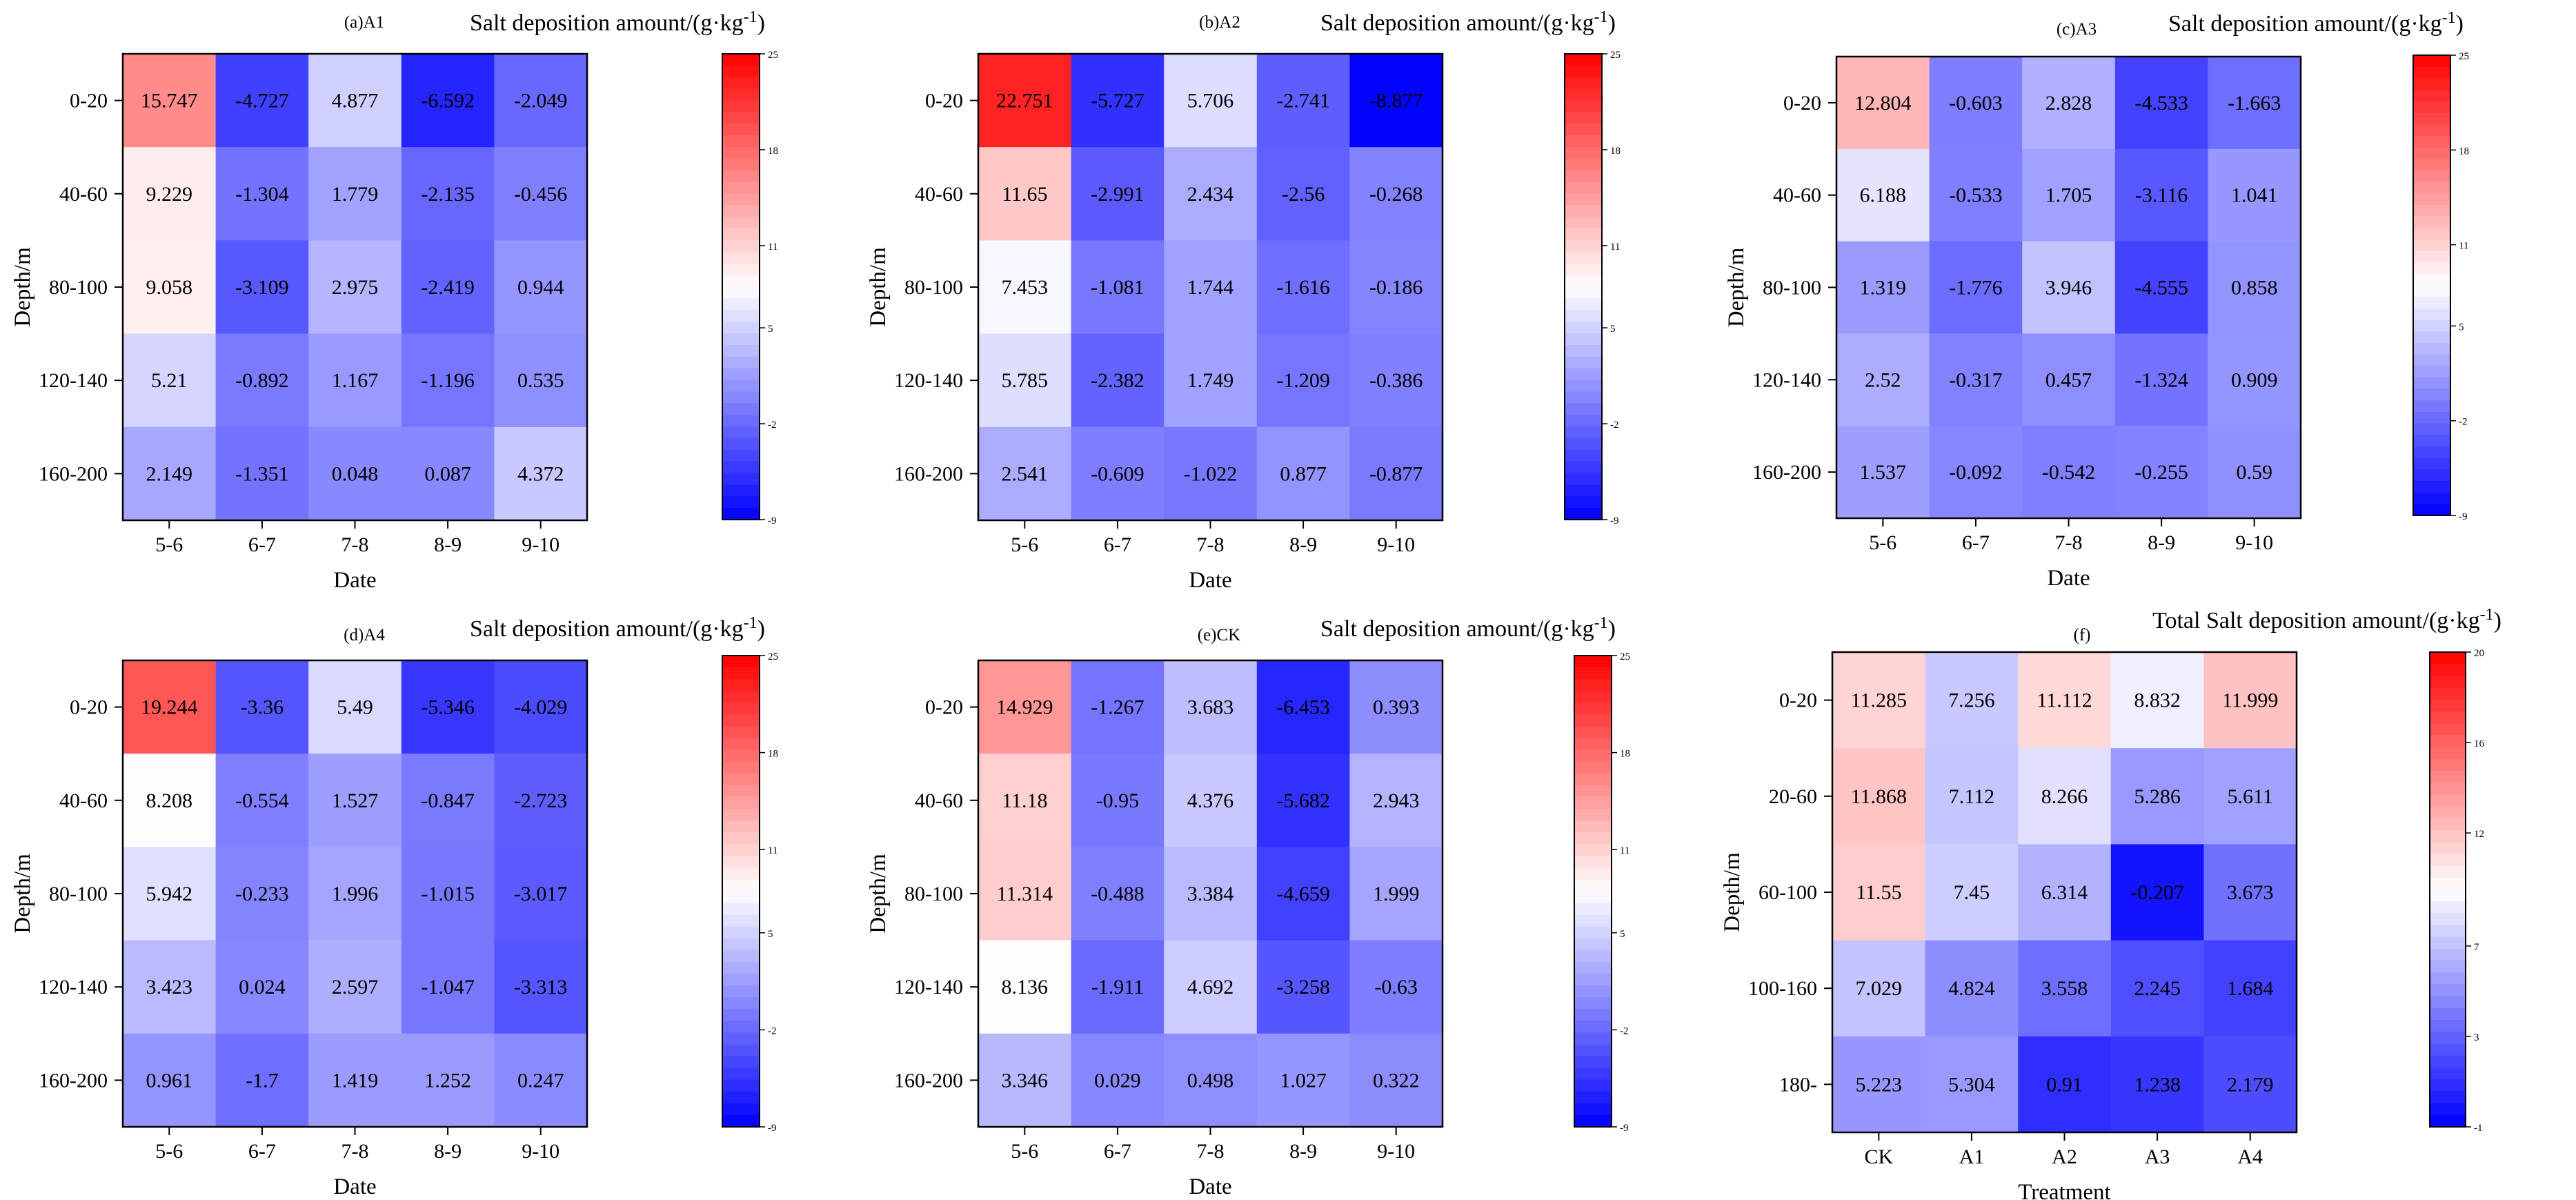 This screenshot has height=1200, width=2576. What do you see at coordinates (448, 800) in the screenshot?
I see `cell-value-label: -0.847` at bounding box center [448, 800].